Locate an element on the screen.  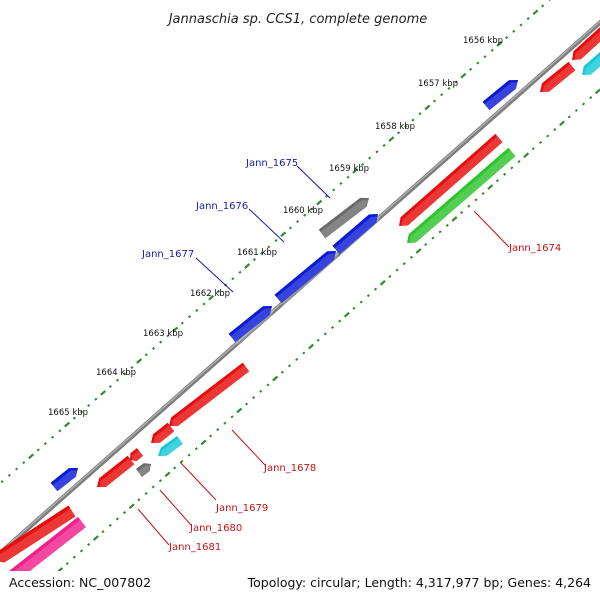
footer-left-panel is located at coordinates (79, 582).